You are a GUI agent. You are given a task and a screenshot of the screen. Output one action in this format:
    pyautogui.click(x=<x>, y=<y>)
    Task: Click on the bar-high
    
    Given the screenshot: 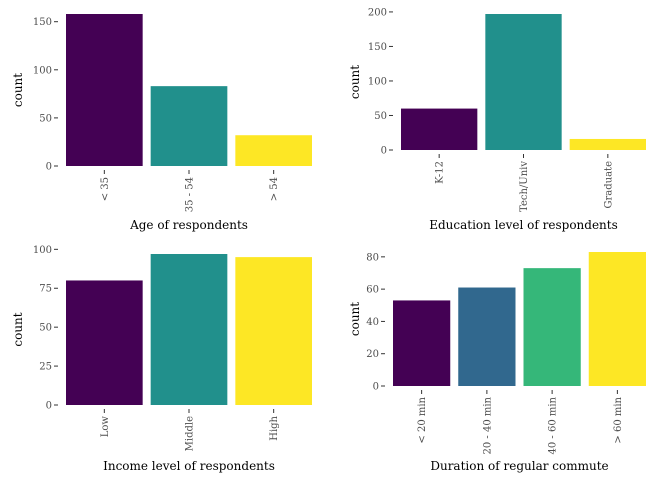 What is the action you would take?
    pyautogui.click(x=273, y=331)
    